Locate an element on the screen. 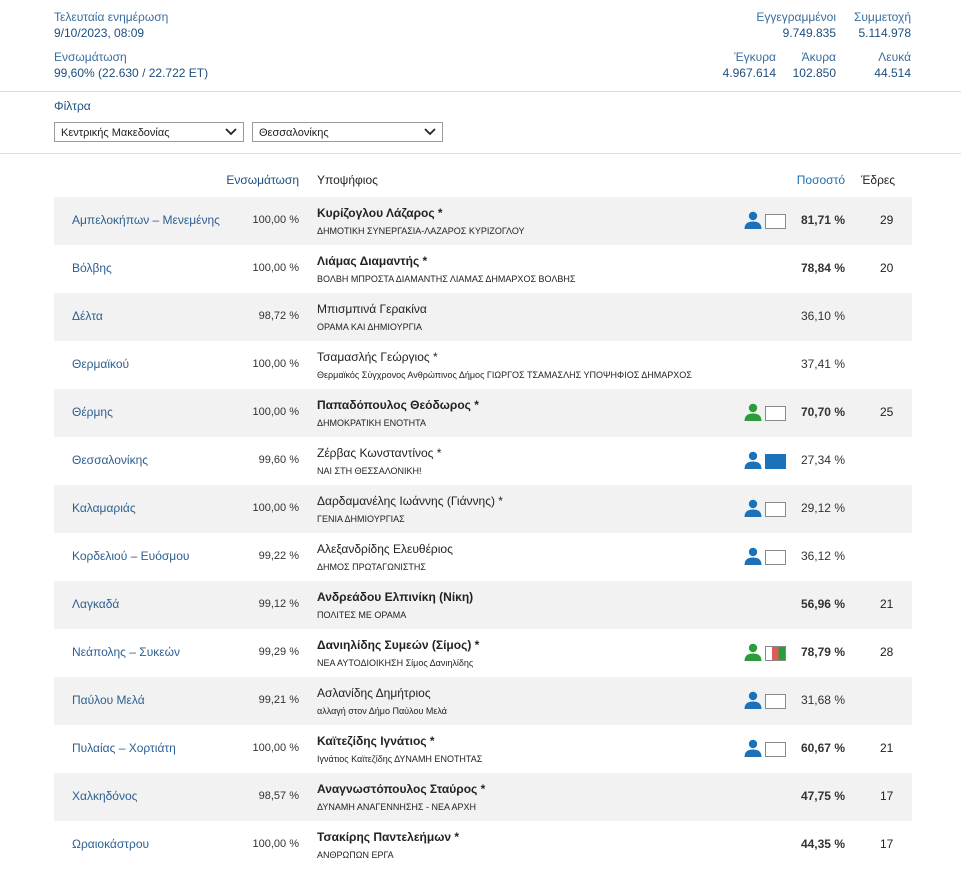 The image size is (961, 877). municipality: Λαγκαδά is located at coordinates (96, 604).